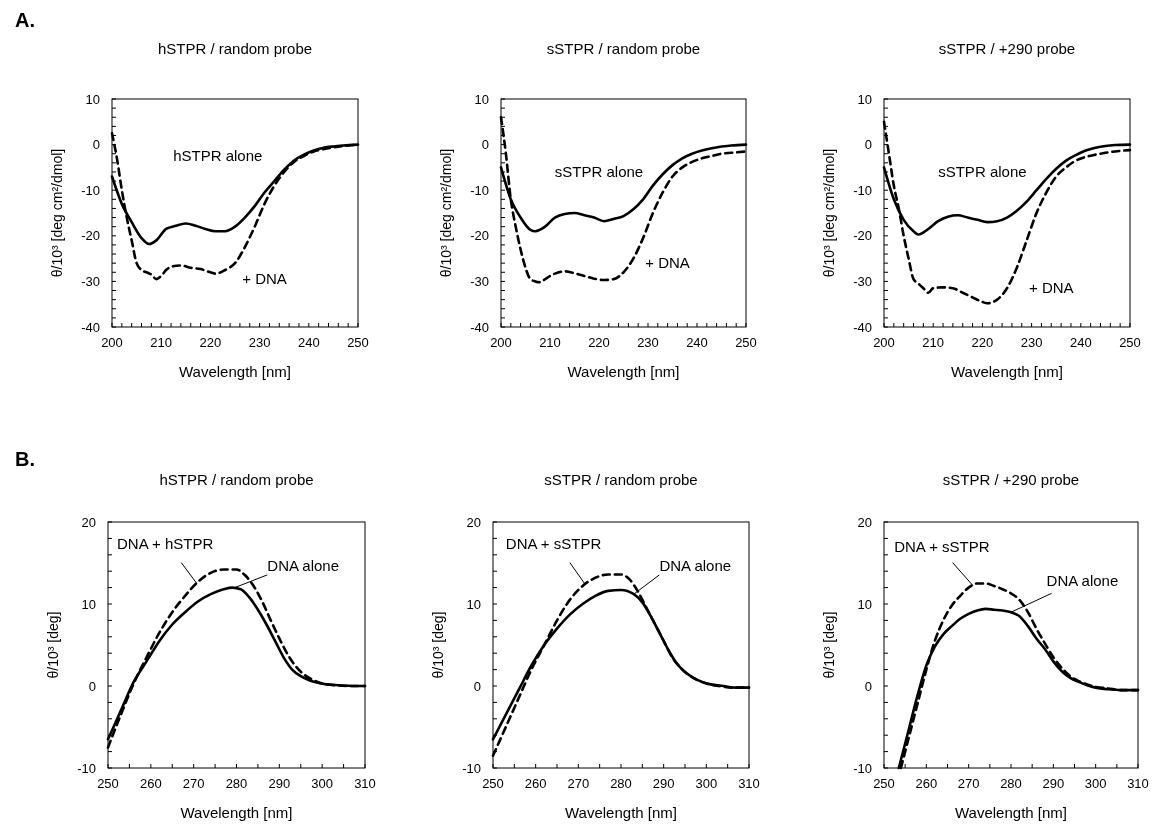 Image resolution: width=1153 pixels, height=832 pixels. Describe the element at coordinates (165, 544) in the screenshot. I see `series-label: DNA + hSTPR` at that location.